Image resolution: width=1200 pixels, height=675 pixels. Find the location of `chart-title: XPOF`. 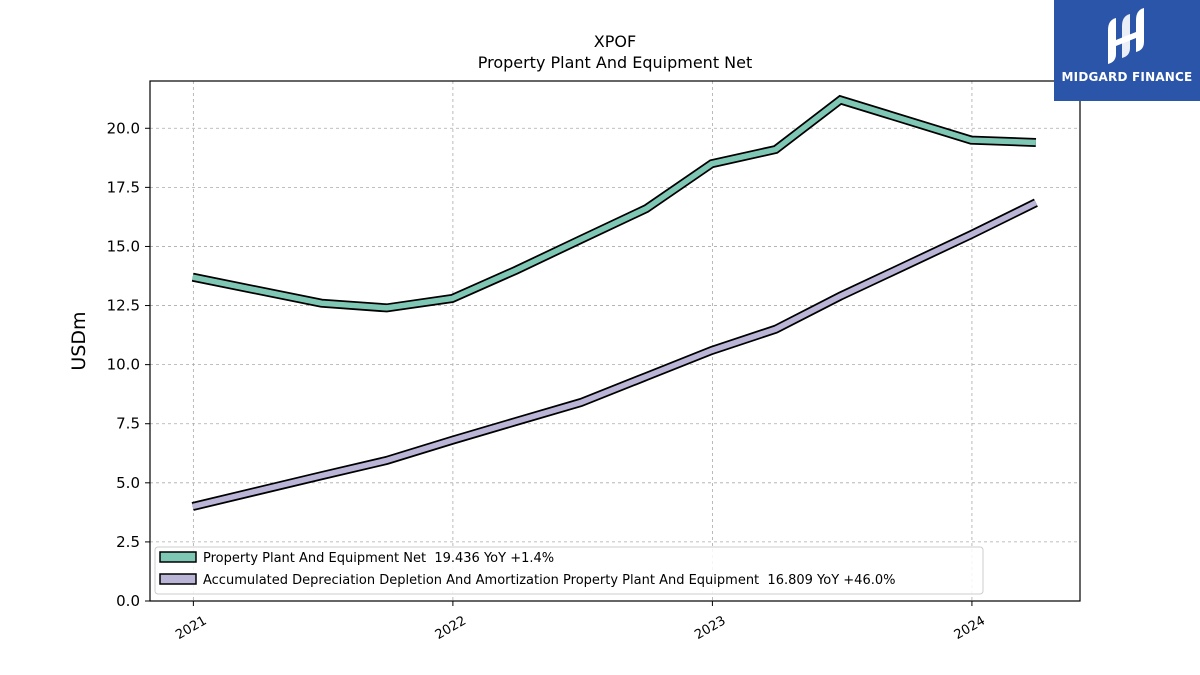

chart-title: XPOF is located at coordinates (615, 41).